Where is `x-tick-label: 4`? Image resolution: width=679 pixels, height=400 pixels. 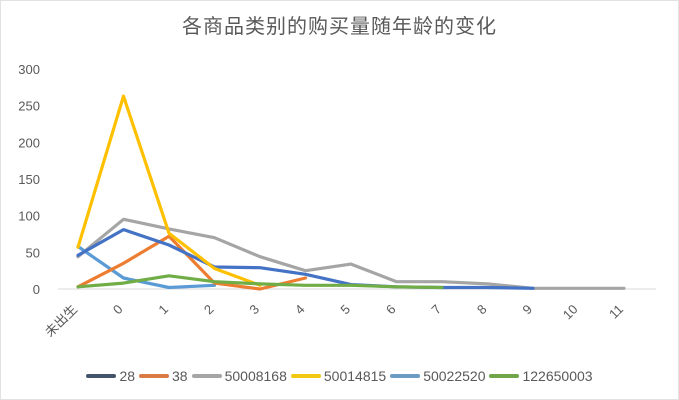 x-tick-label: 4 is located at coordinates (300, 310).